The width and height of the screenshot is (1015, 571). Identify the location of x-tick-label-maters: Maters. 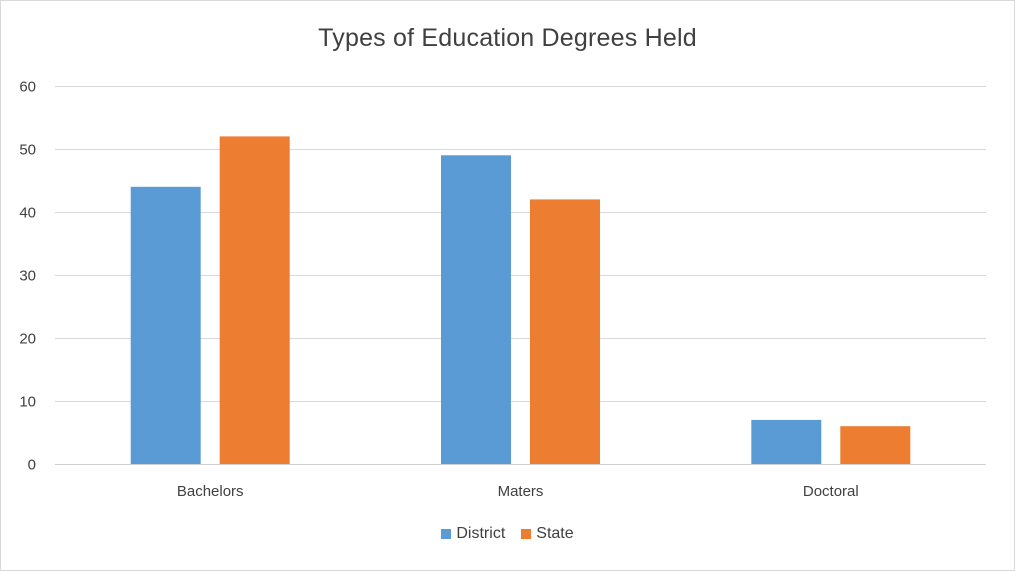
(521, 491).